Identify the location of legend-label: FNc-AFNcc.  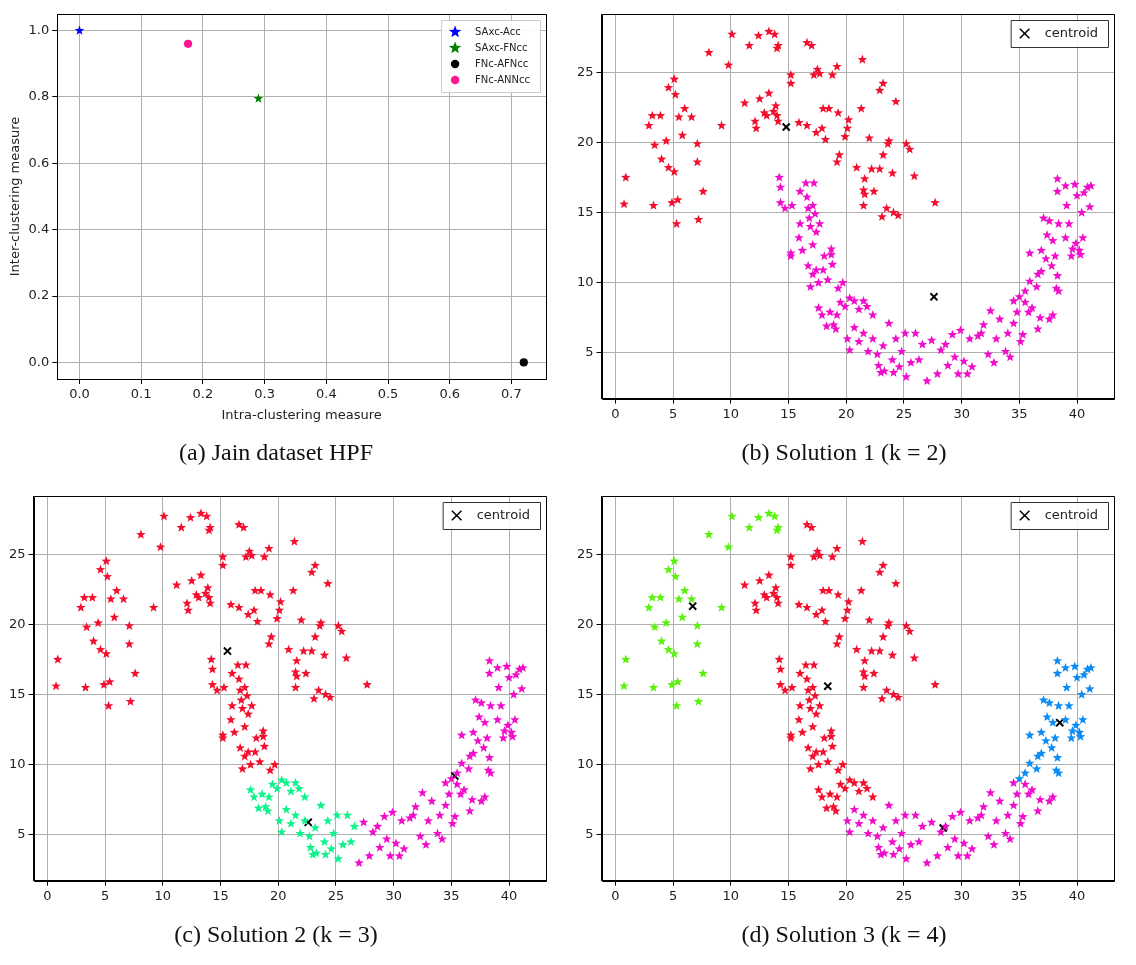
(502, 63).